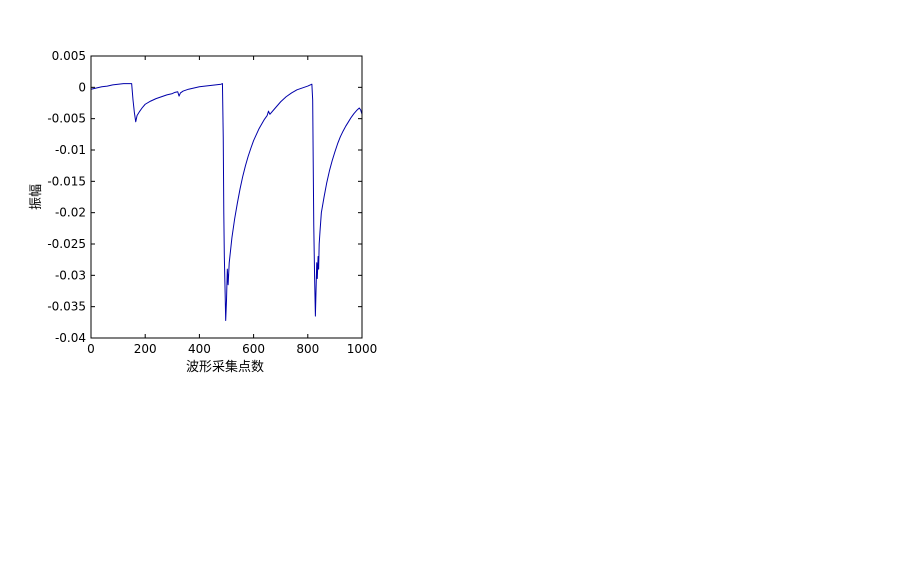 The height and width of the screenshot is (564, 904). I want to click on y-tick-label: -0.035, so click(66, 307).